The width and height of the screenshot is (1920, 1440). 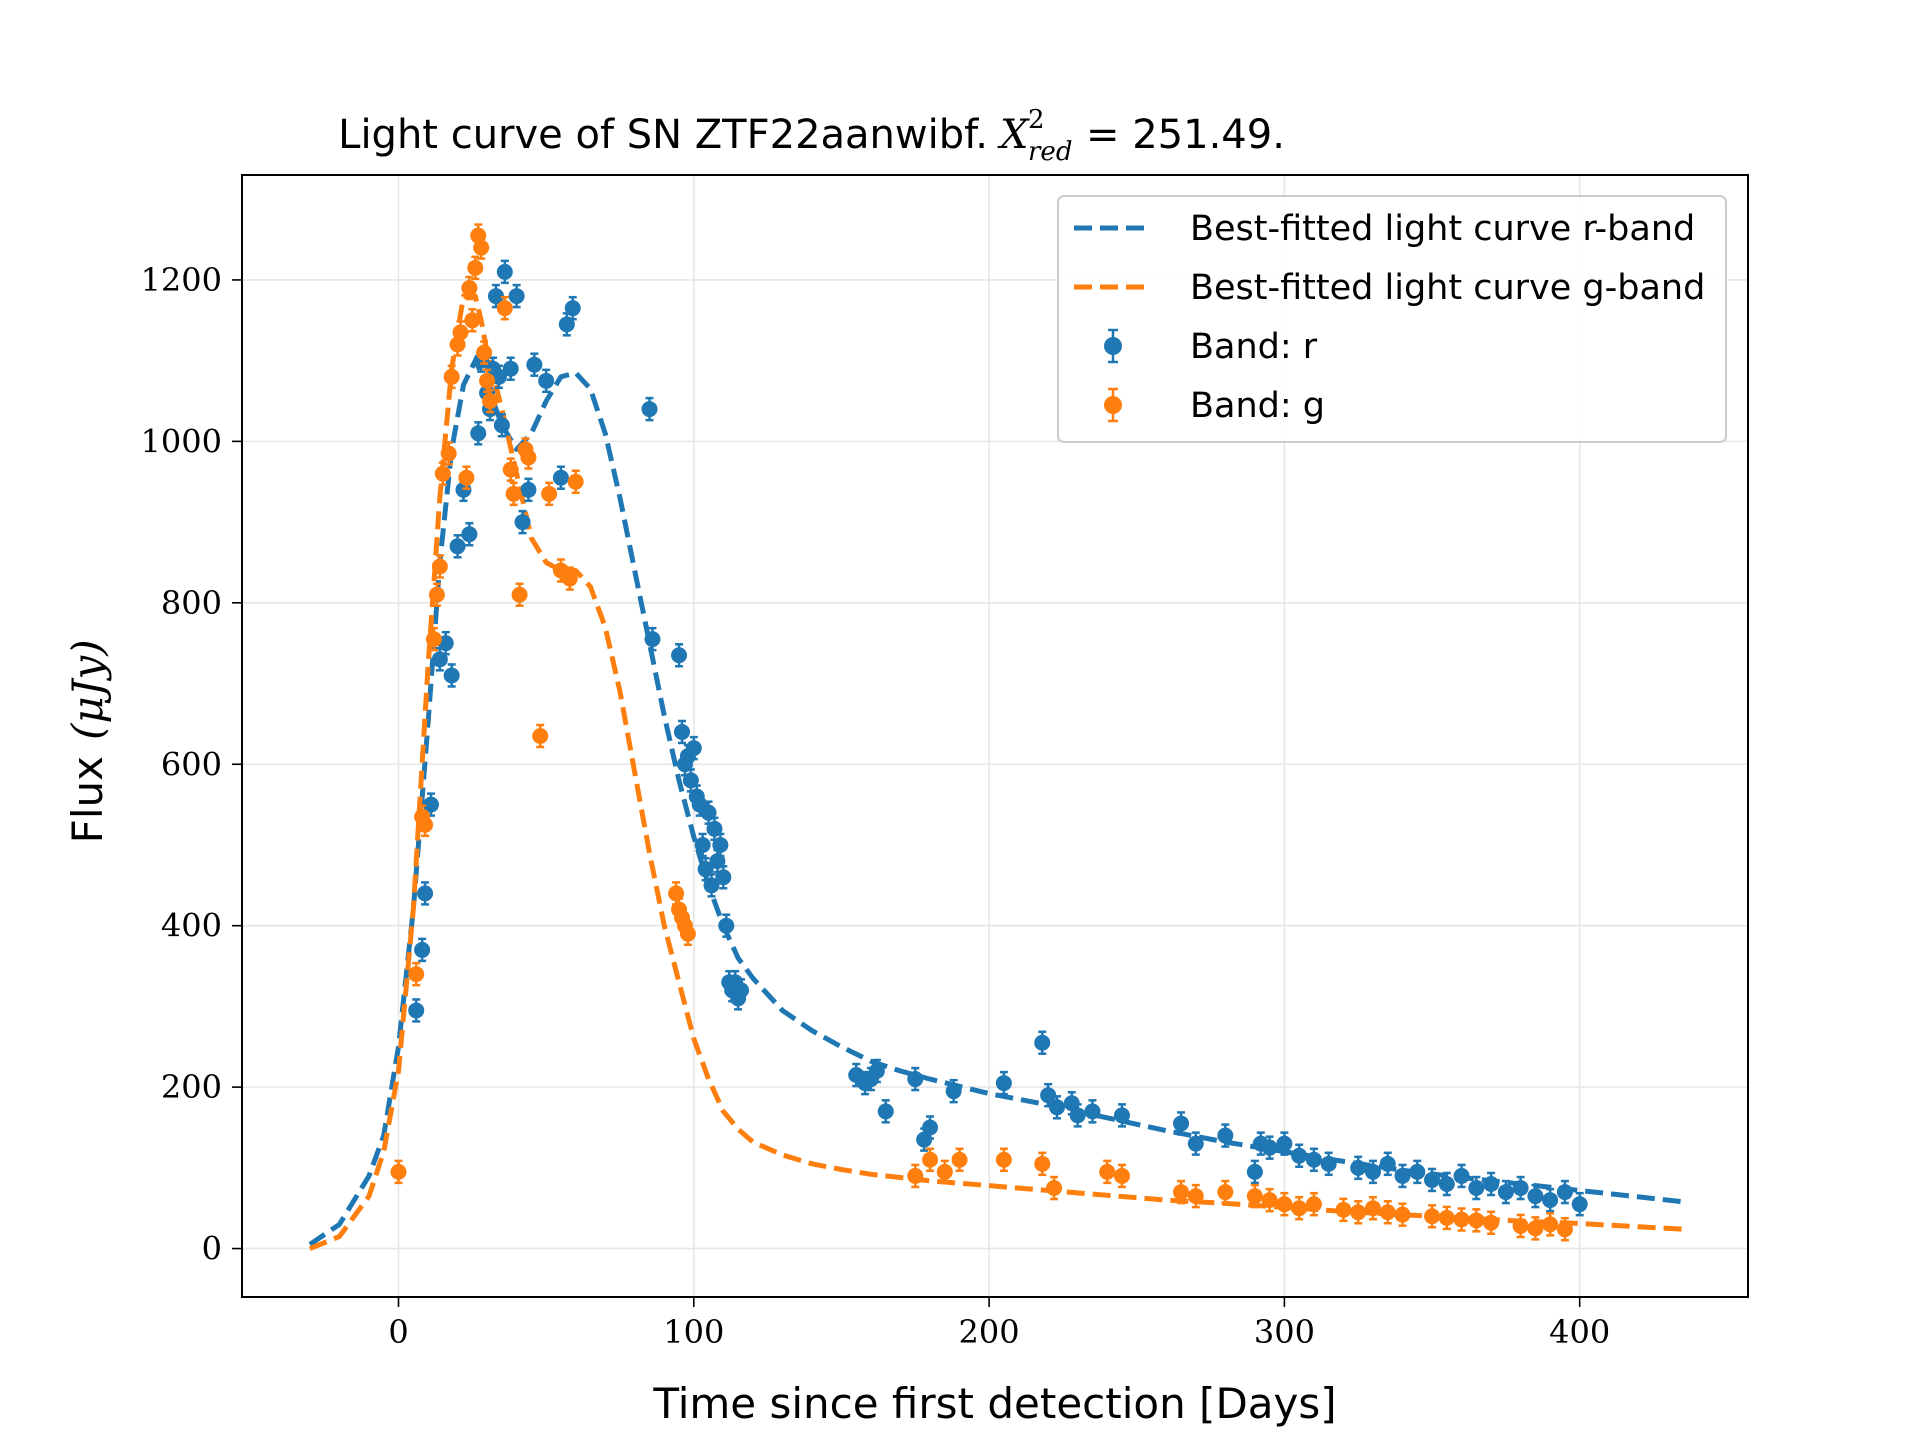 I want to click on x-tick-label: 200, so click(x=989, y=1332).